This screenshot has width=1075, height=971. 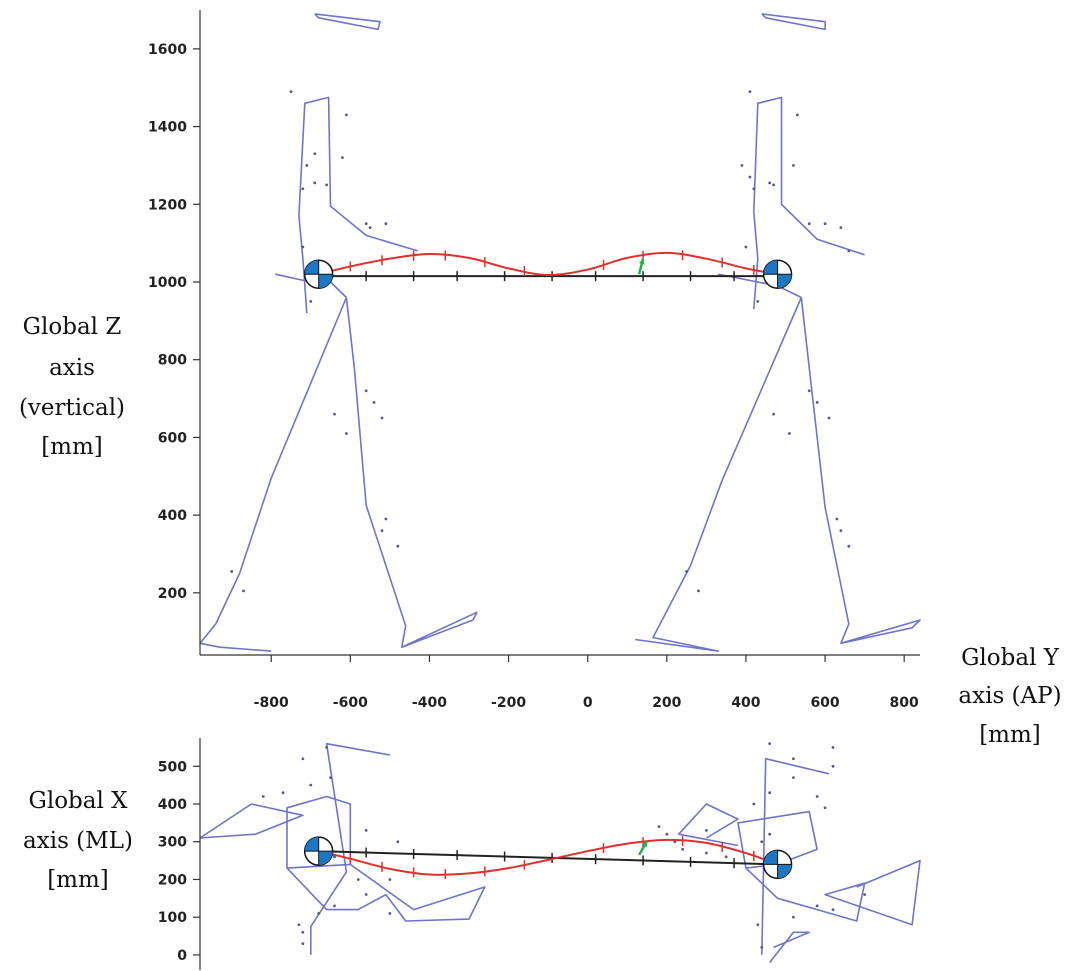 I want to click on y-tick-label-5: 500, so click(x=172, y=767).